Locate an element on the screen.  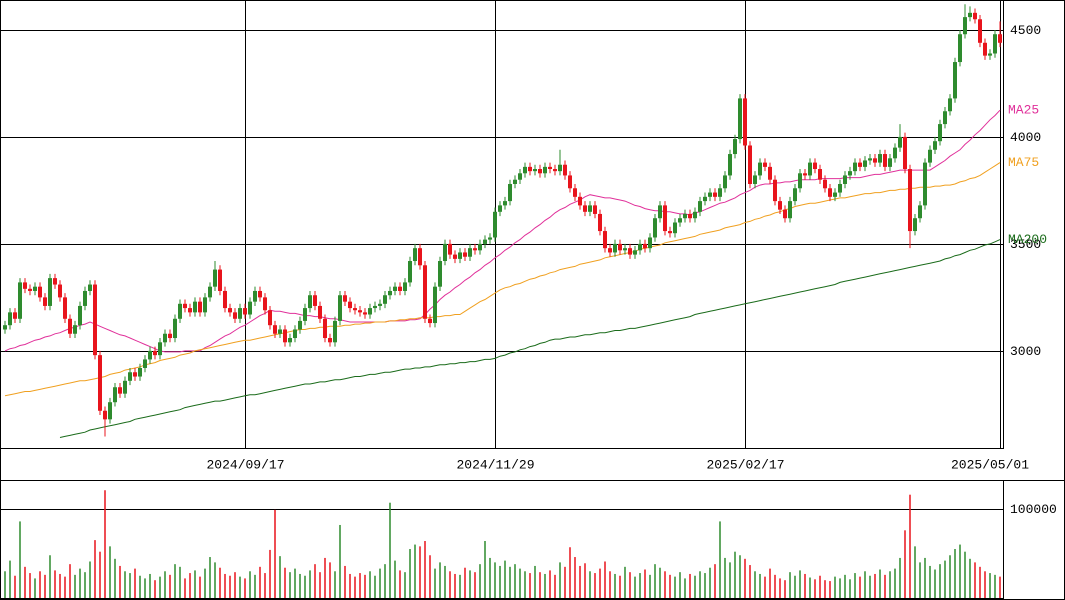
ma-label: MA75 is located at coordinates (1023, 162).